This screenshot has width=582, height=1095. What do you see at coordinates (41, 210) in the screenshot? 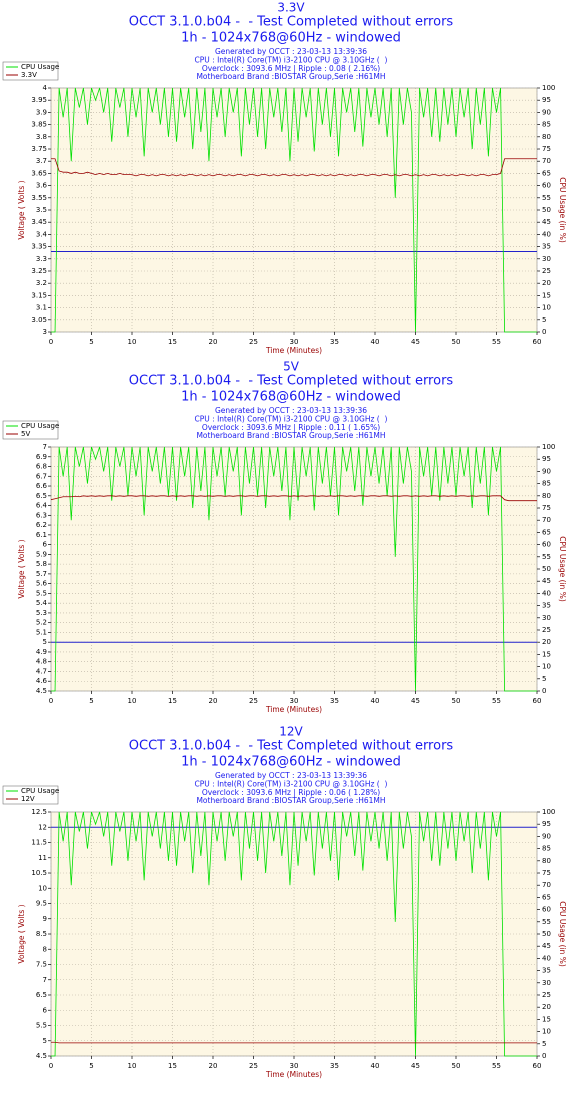
I see `y-tick-label: 3.5` at bounding box center [41, 210].